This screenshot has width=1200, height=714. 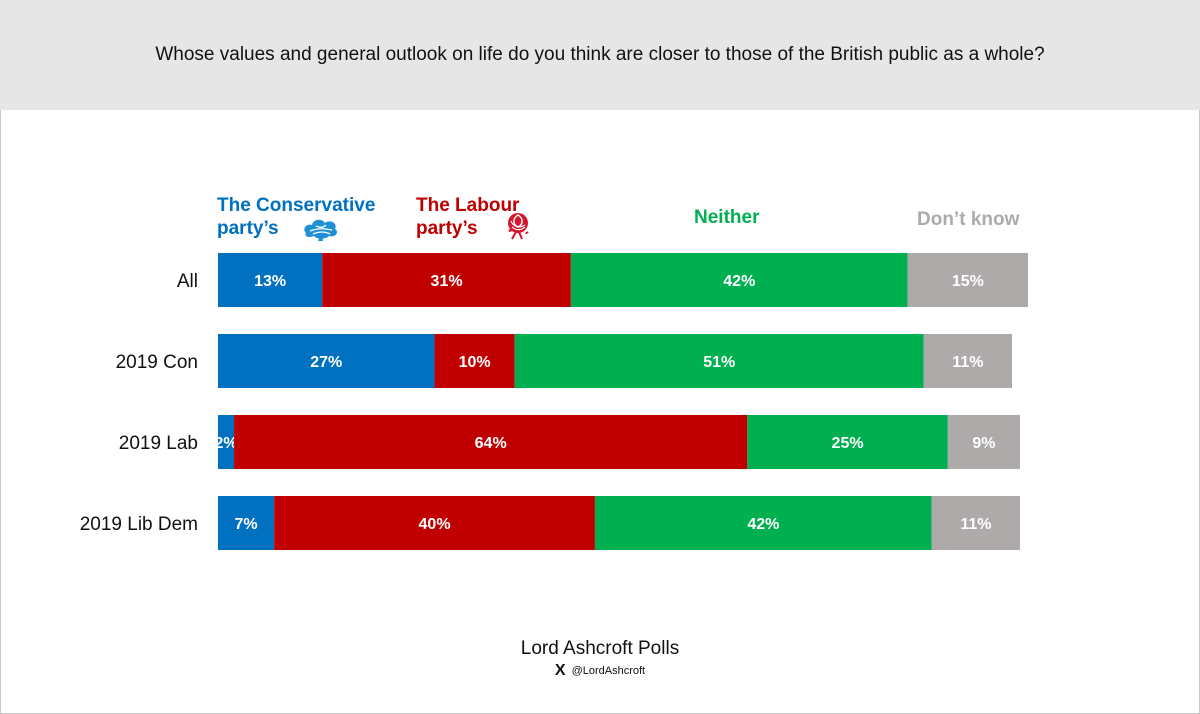 I want to click on bar-neither-all, so click(x=739, y=280).